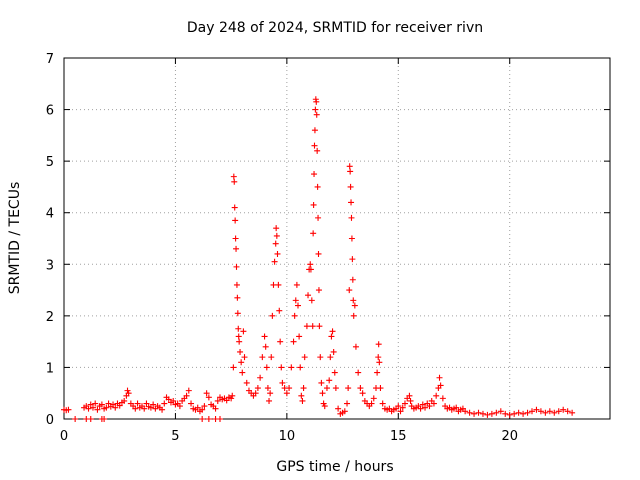  What do you see at coordinates (50, 420) in the screenshot?
I see `y-tick-label: 0` at bounding box center [50, 420].